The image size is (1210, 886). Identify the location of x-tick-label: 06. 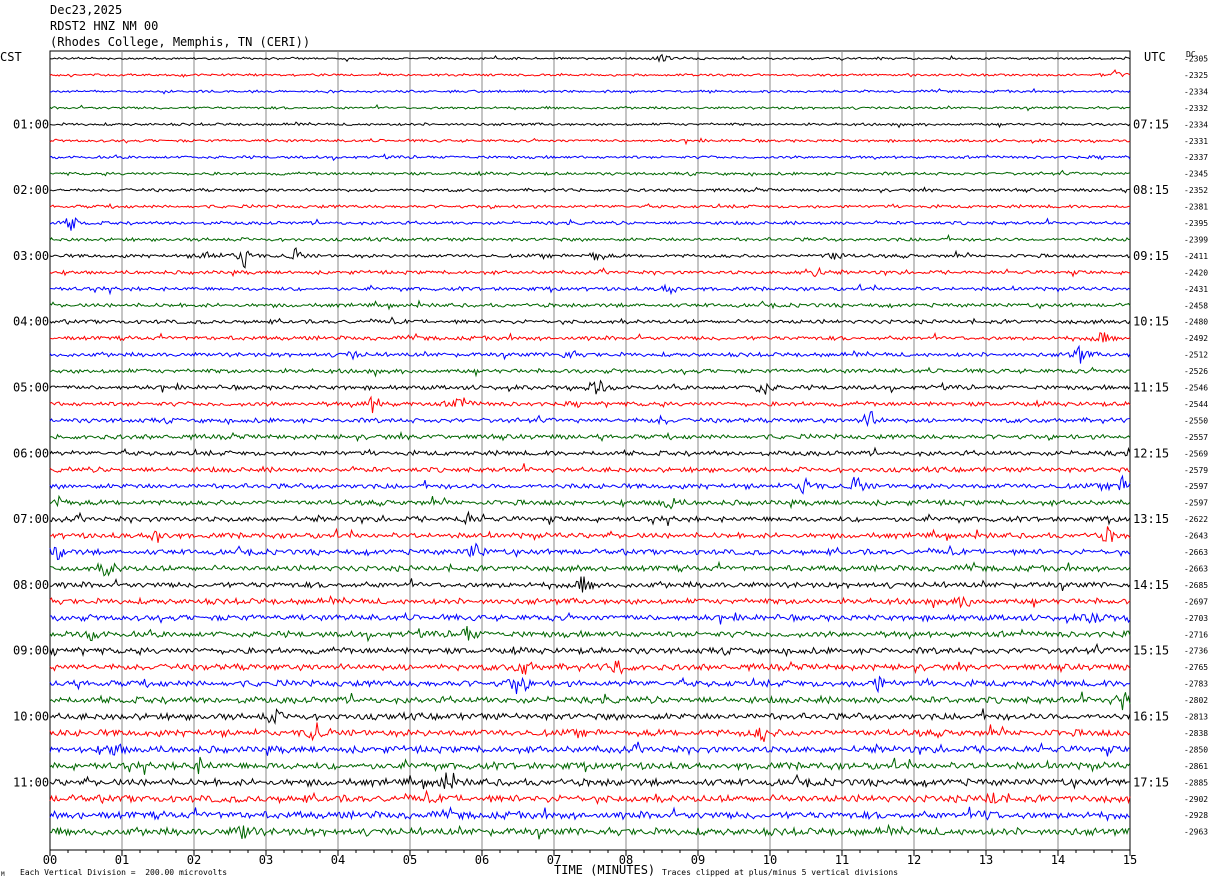
(482, 860).